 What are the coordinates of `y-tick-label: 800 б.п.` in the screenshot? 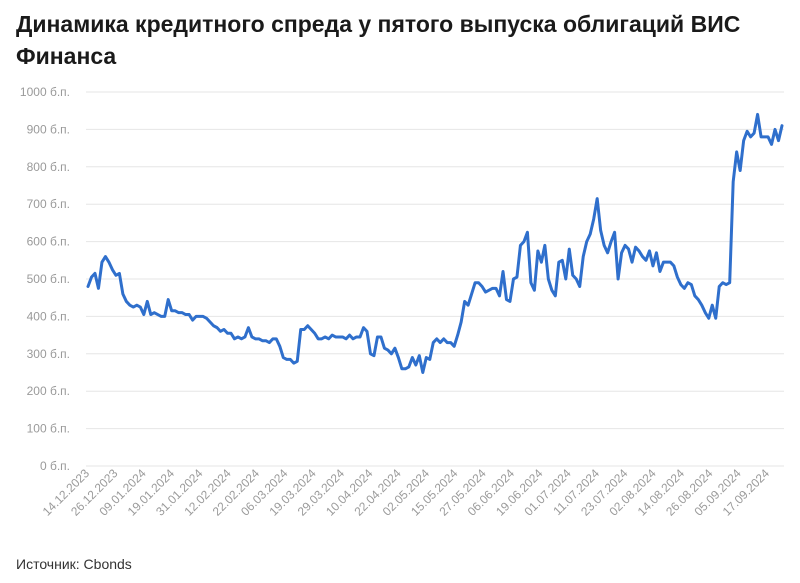 It's located at (48, 167).